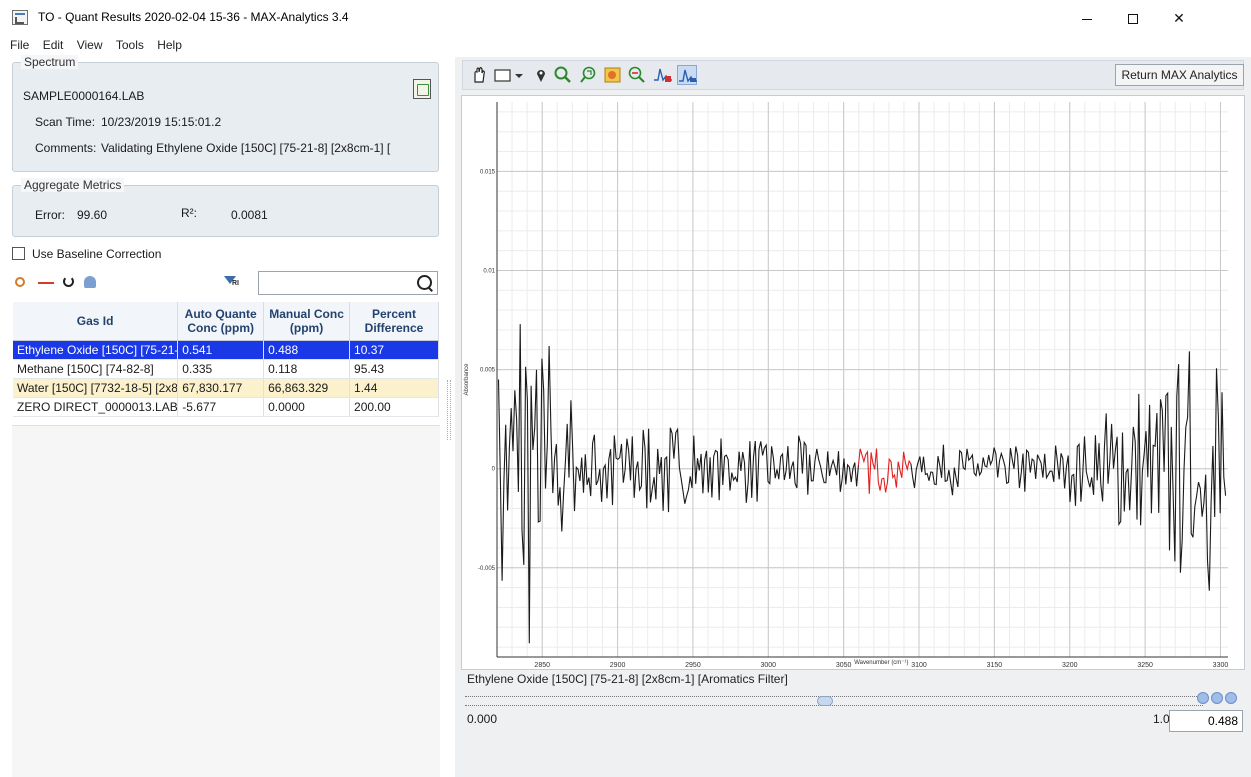  What do you see at coordinates (73, 185) in the screenshot?
I see `metrics-legend: Aggregate Metrics` at bounding box center [73, 185].